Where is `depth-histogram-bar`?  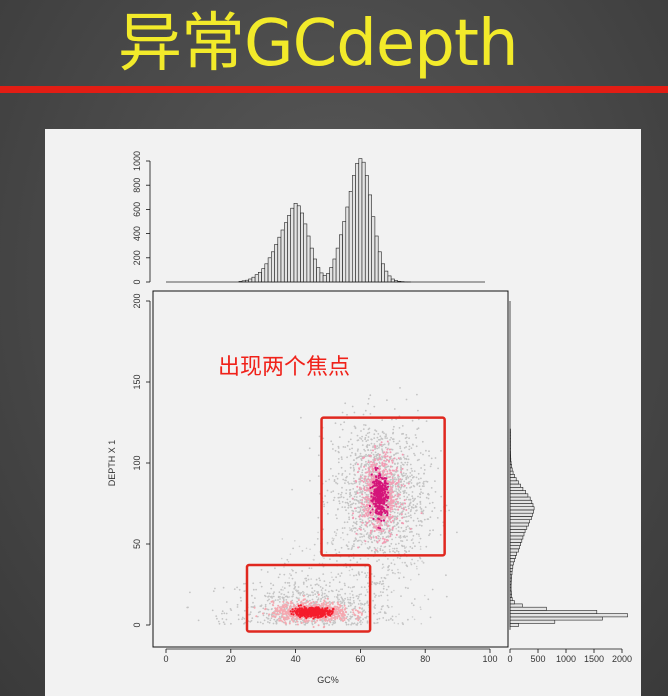 depth-histogram-bar is located at coordinates (514, 625).